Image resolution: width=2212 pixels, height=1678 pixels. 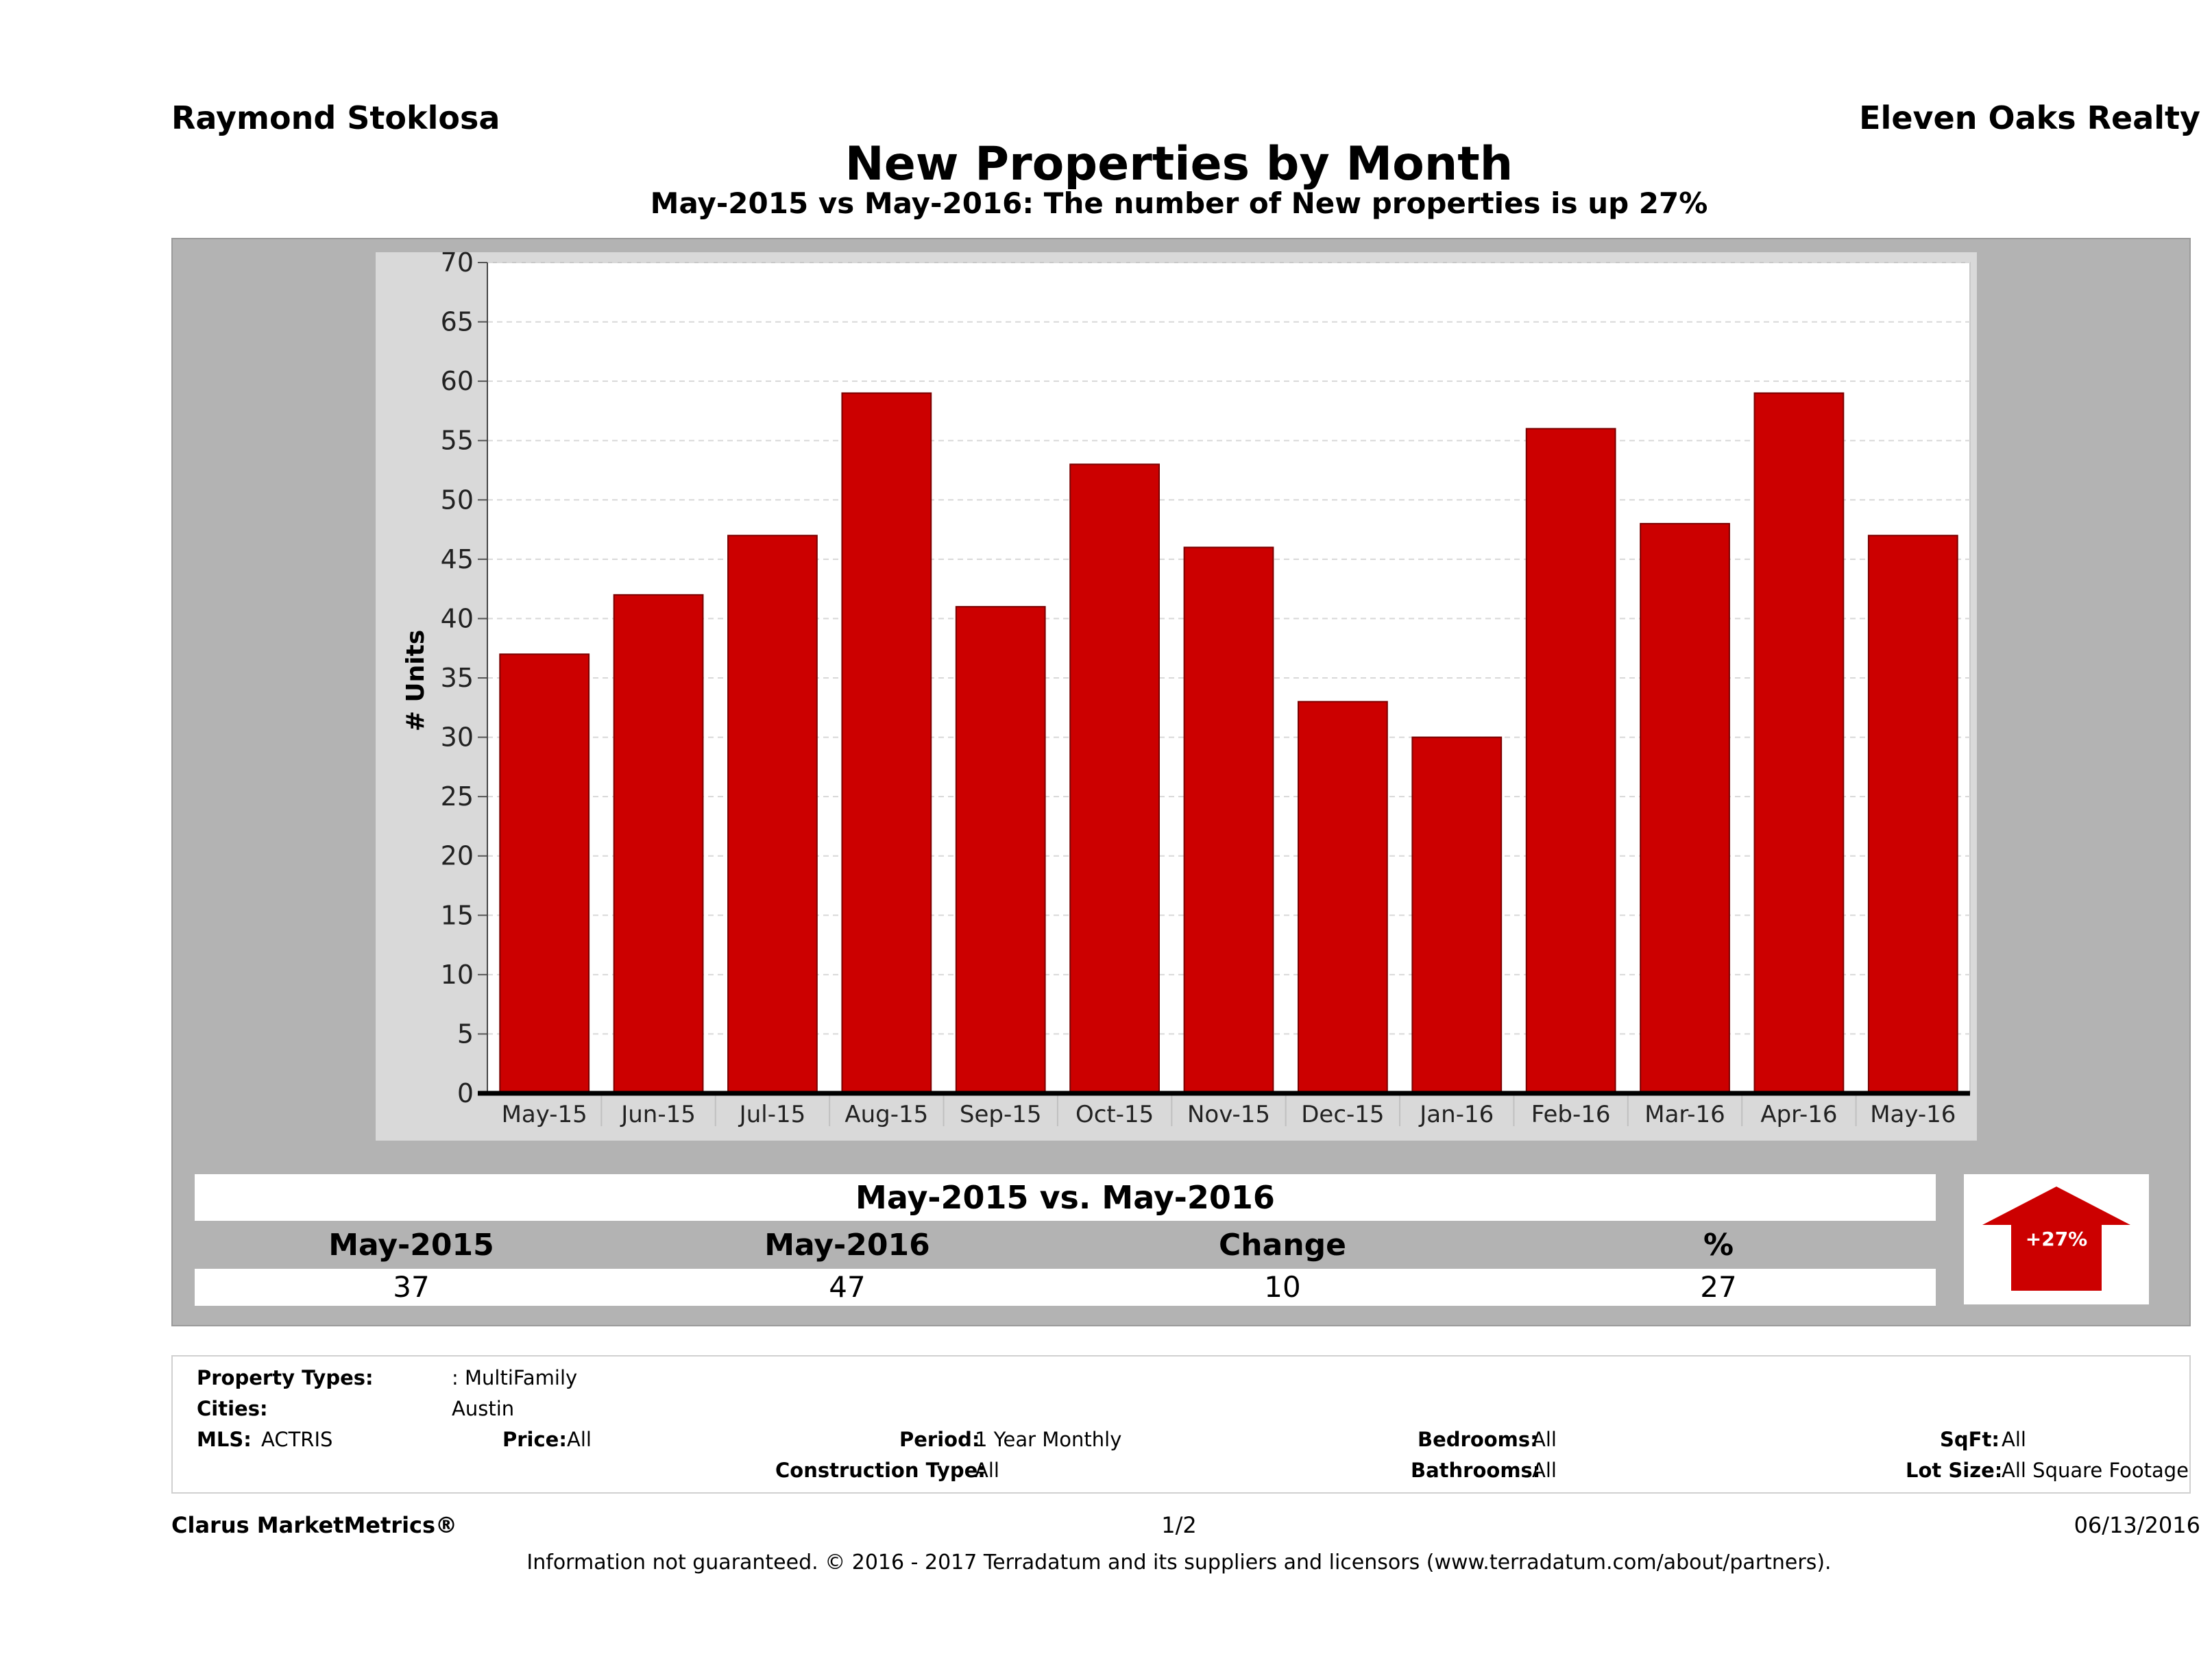 What do you see at coordinates (224, 1439) in the screenshot?
I see `mls-label: MLS:` at bounding box center [224, 1439].